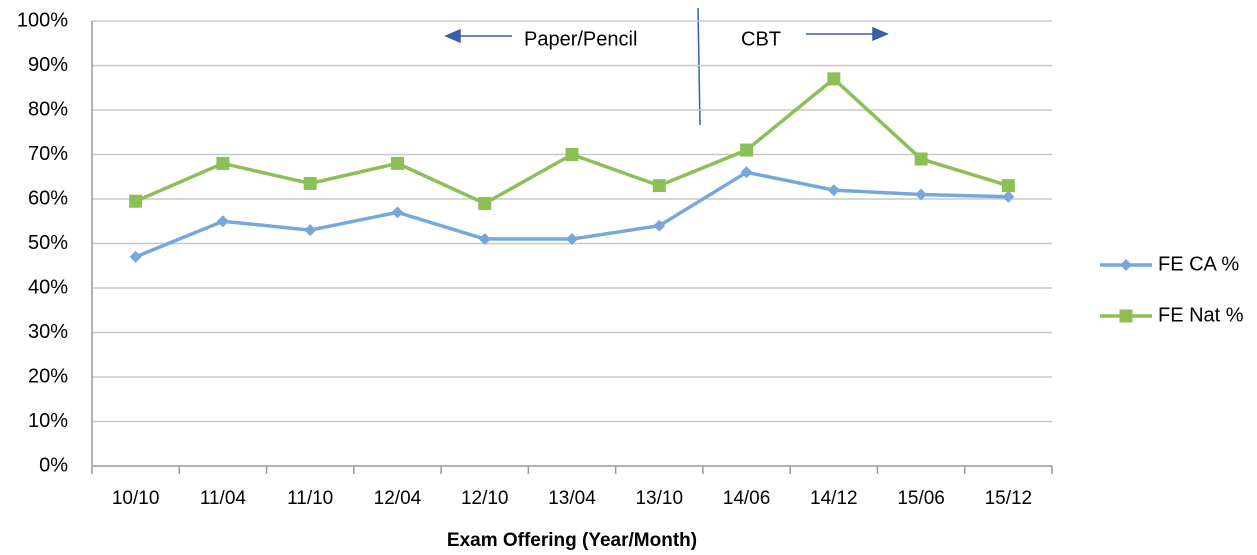 This screenshot has width=1257, height=555. Describe the element at coordinates (48, 287) in the screenshot. I see `y-tick-label: 40%` at that location.